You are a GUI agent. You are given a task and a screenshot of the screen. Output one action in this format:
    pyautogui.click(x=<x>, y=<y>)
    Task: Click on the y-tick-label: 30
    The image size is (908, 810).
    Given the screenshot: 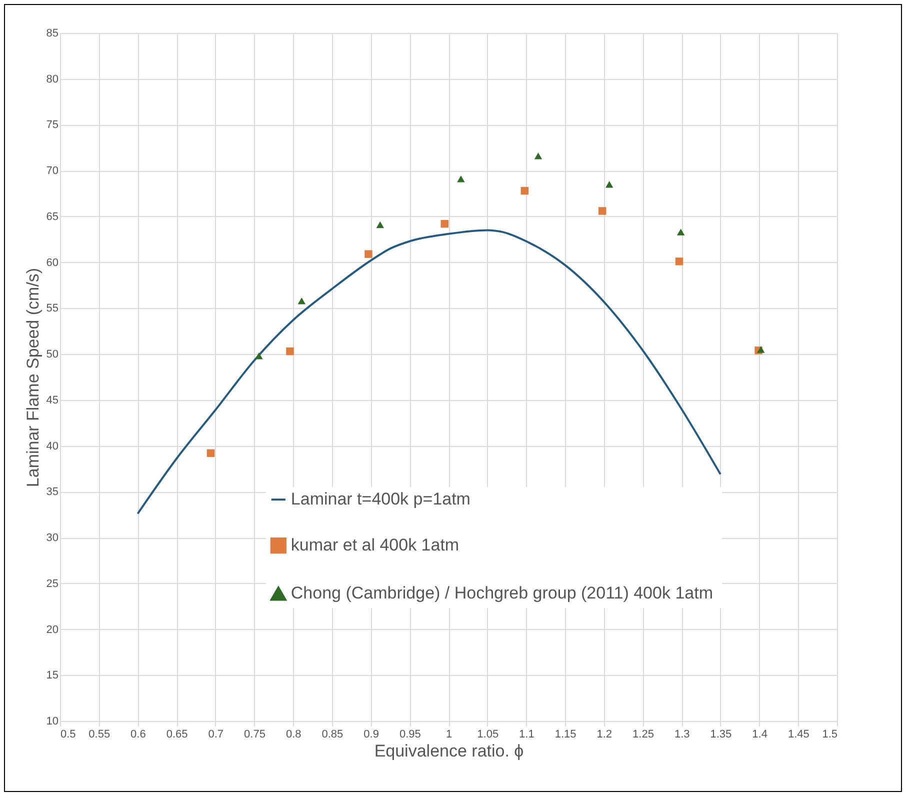 What is the action you would take?
    pyautogui.click(x=52, y=538)
    